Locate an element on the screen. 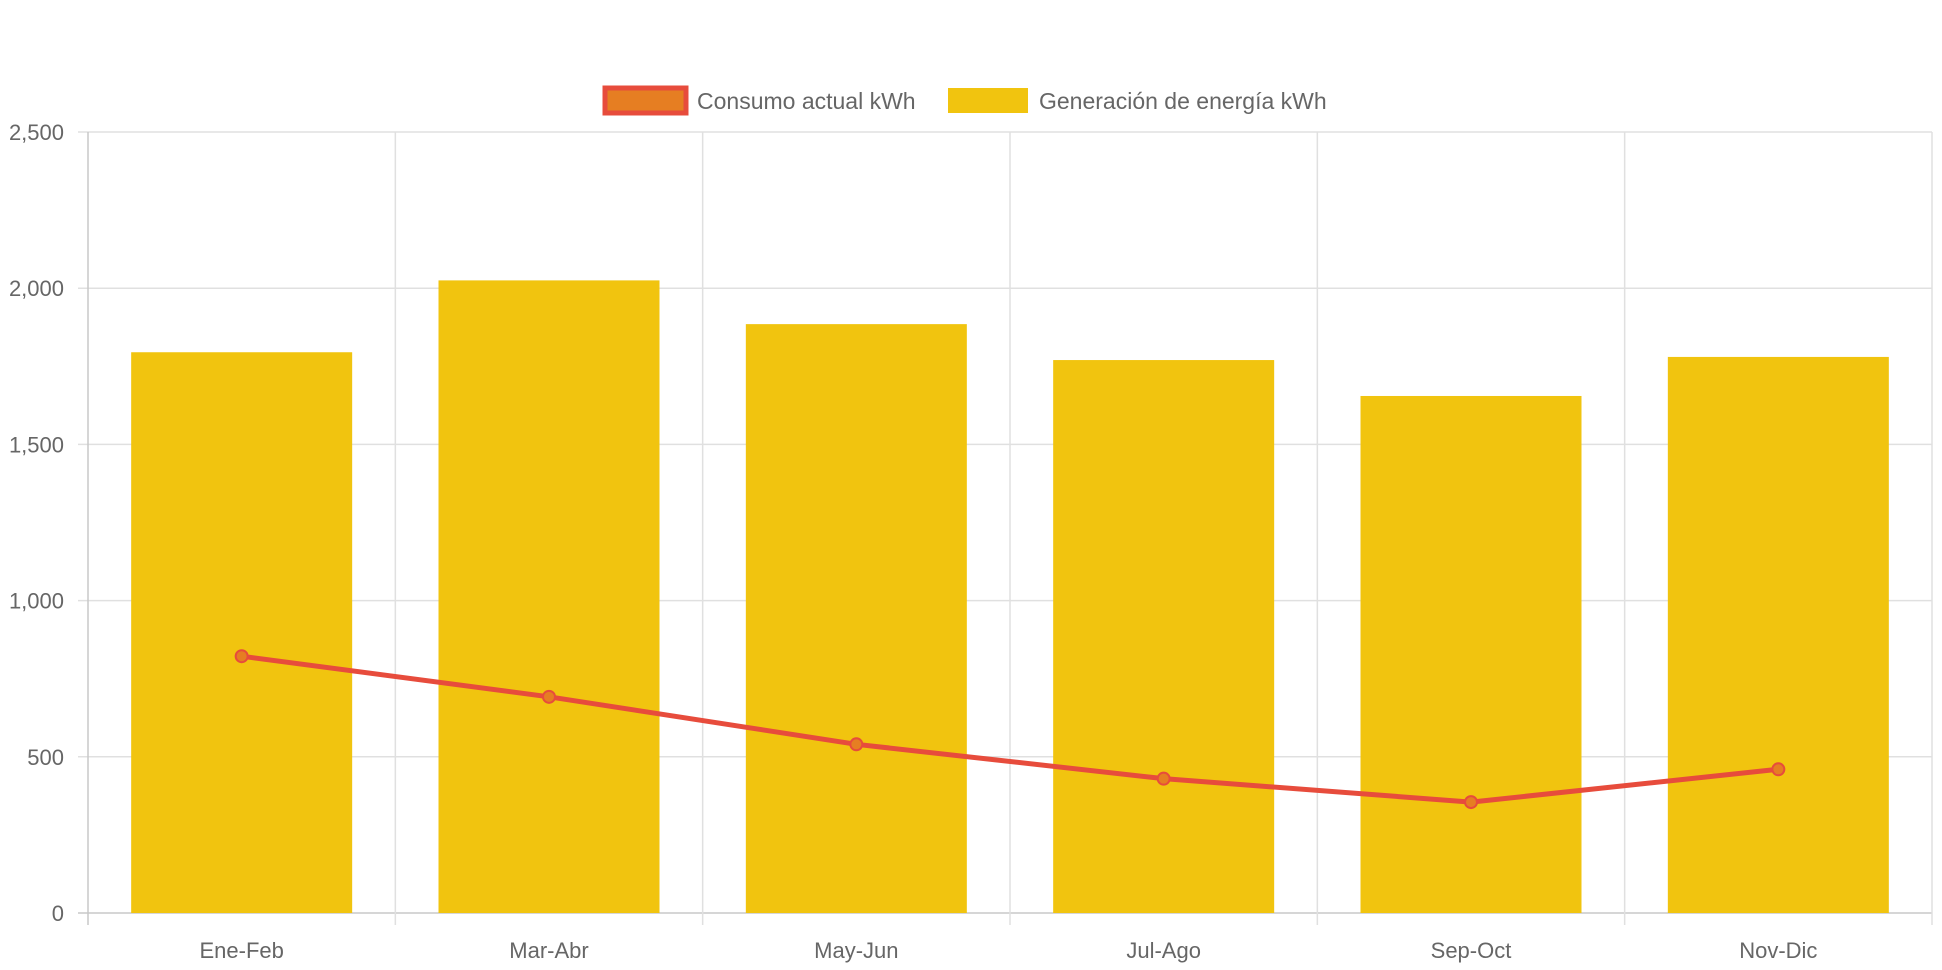 Image resolution: width=1942 pixels, height=970 pixels. bar-generacion-jul-ago is located at coordinates (1164, 636).